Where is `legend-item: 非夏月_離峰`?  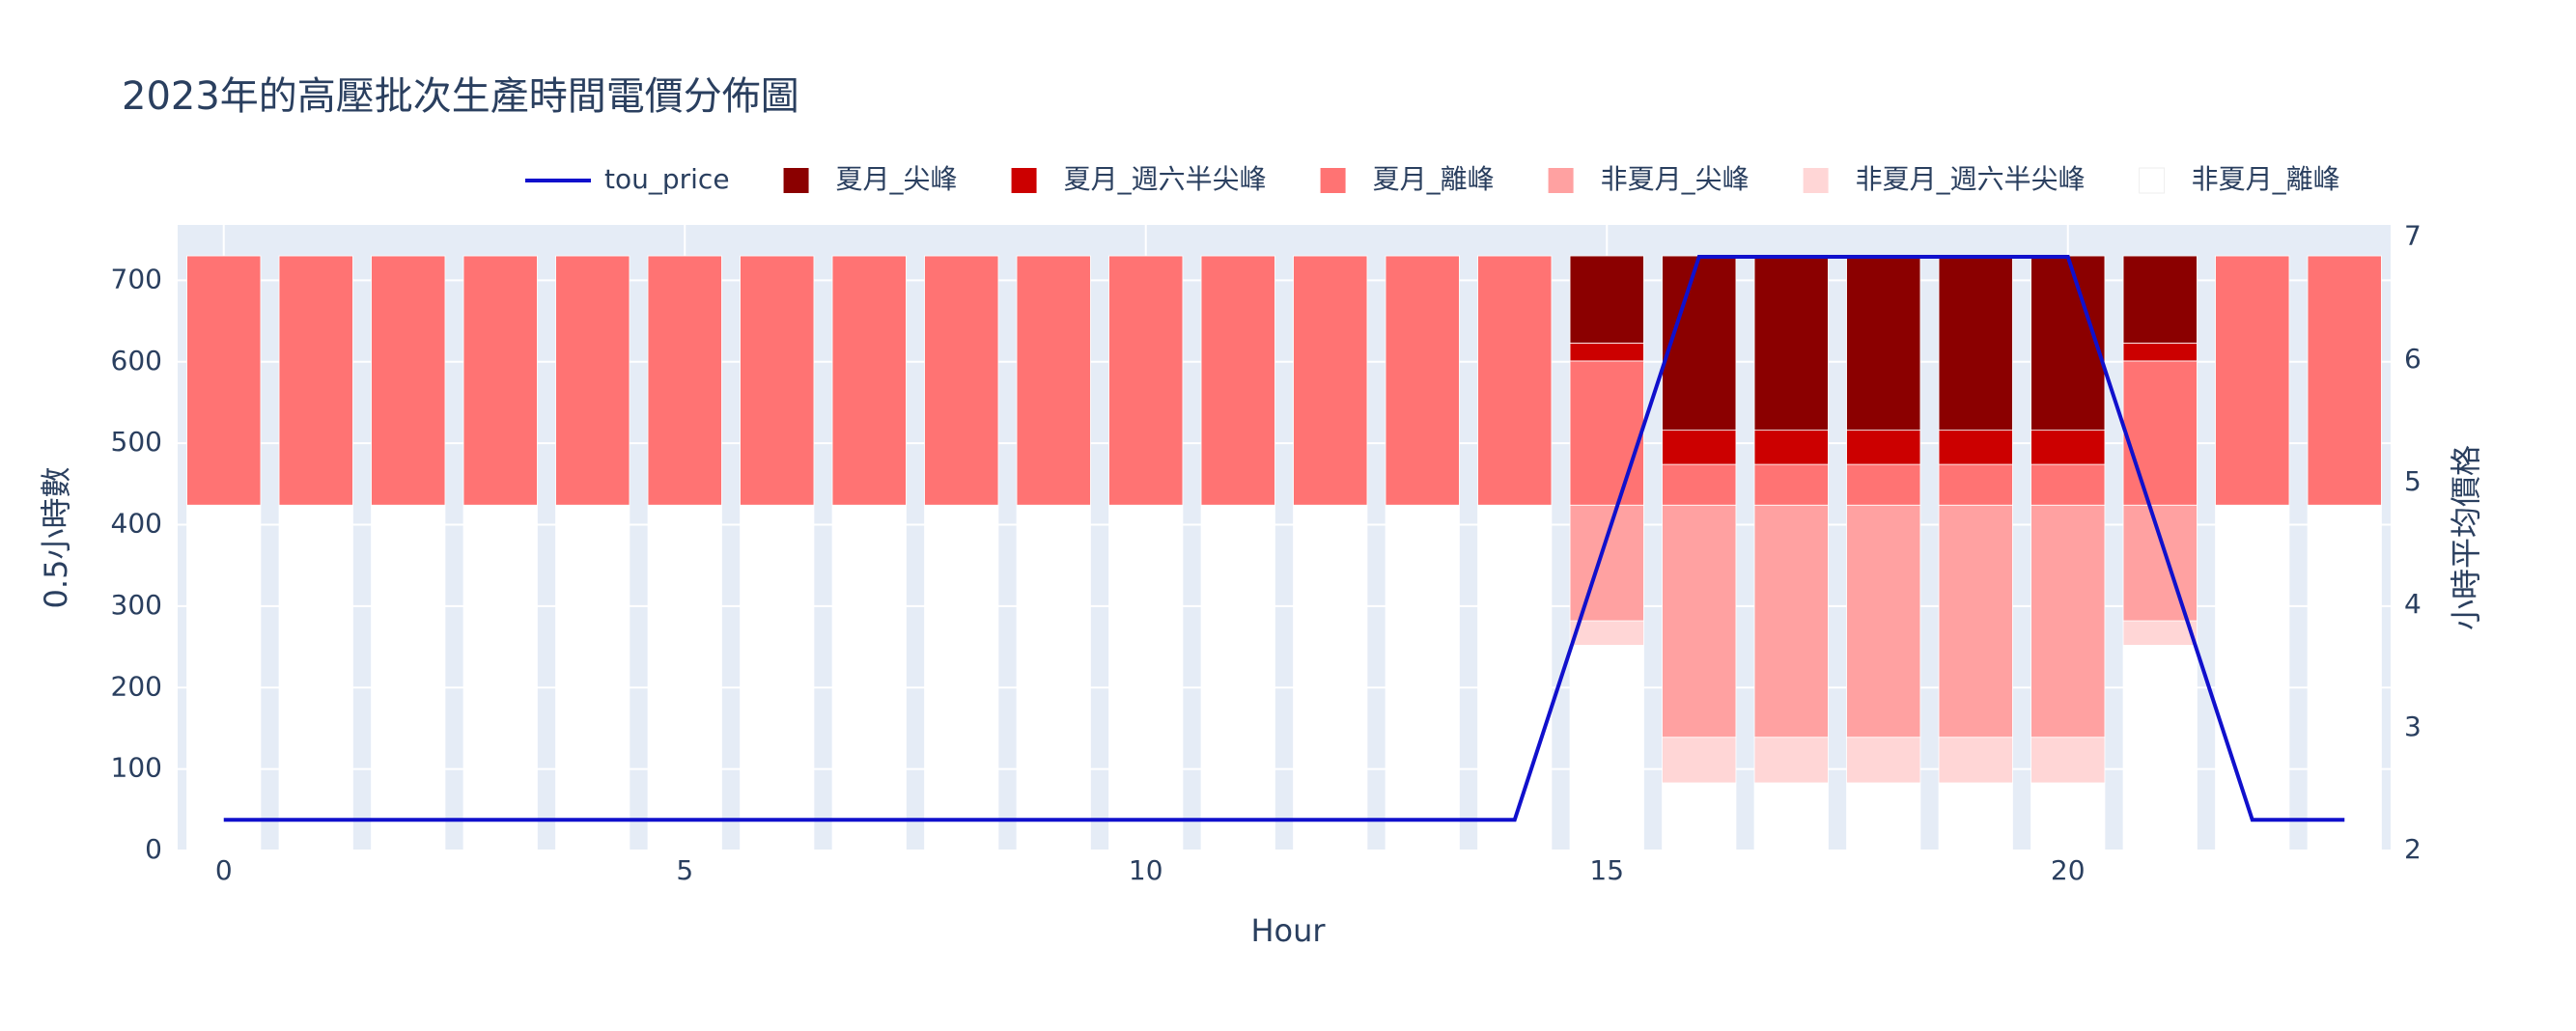 legend-item: 非夏月_離峰 is located at coordinates (2240, 179).